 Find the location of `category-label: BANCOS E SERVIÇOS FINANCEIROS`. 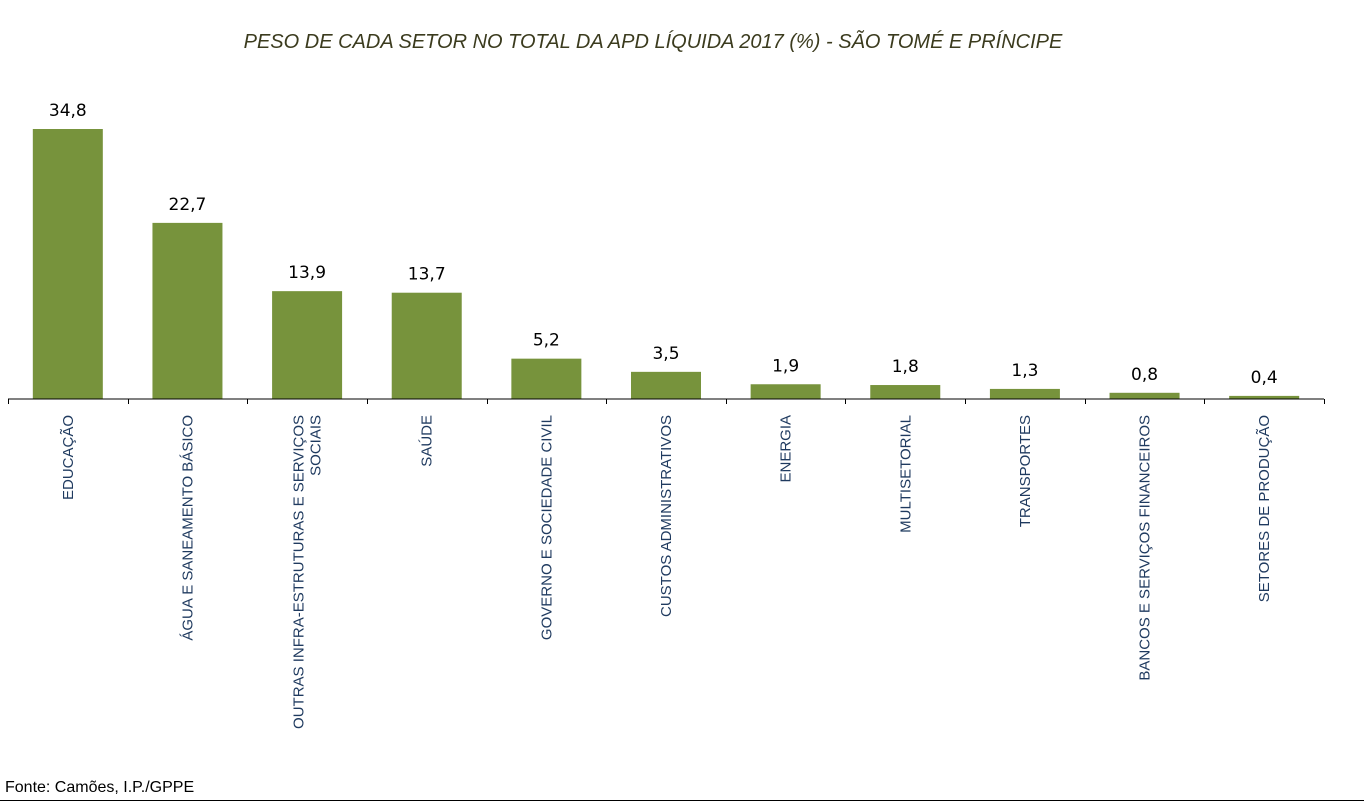

category-label: BANCOS E SERVIÇOS FINANCEIROS is located at coordinates (1145, 548).